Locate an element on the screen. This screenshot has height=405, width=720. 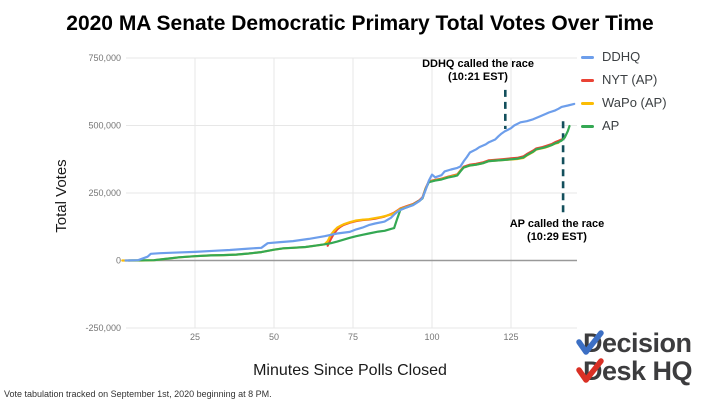
legend-item: NYT (AP) is located at coordinates (624, 79).